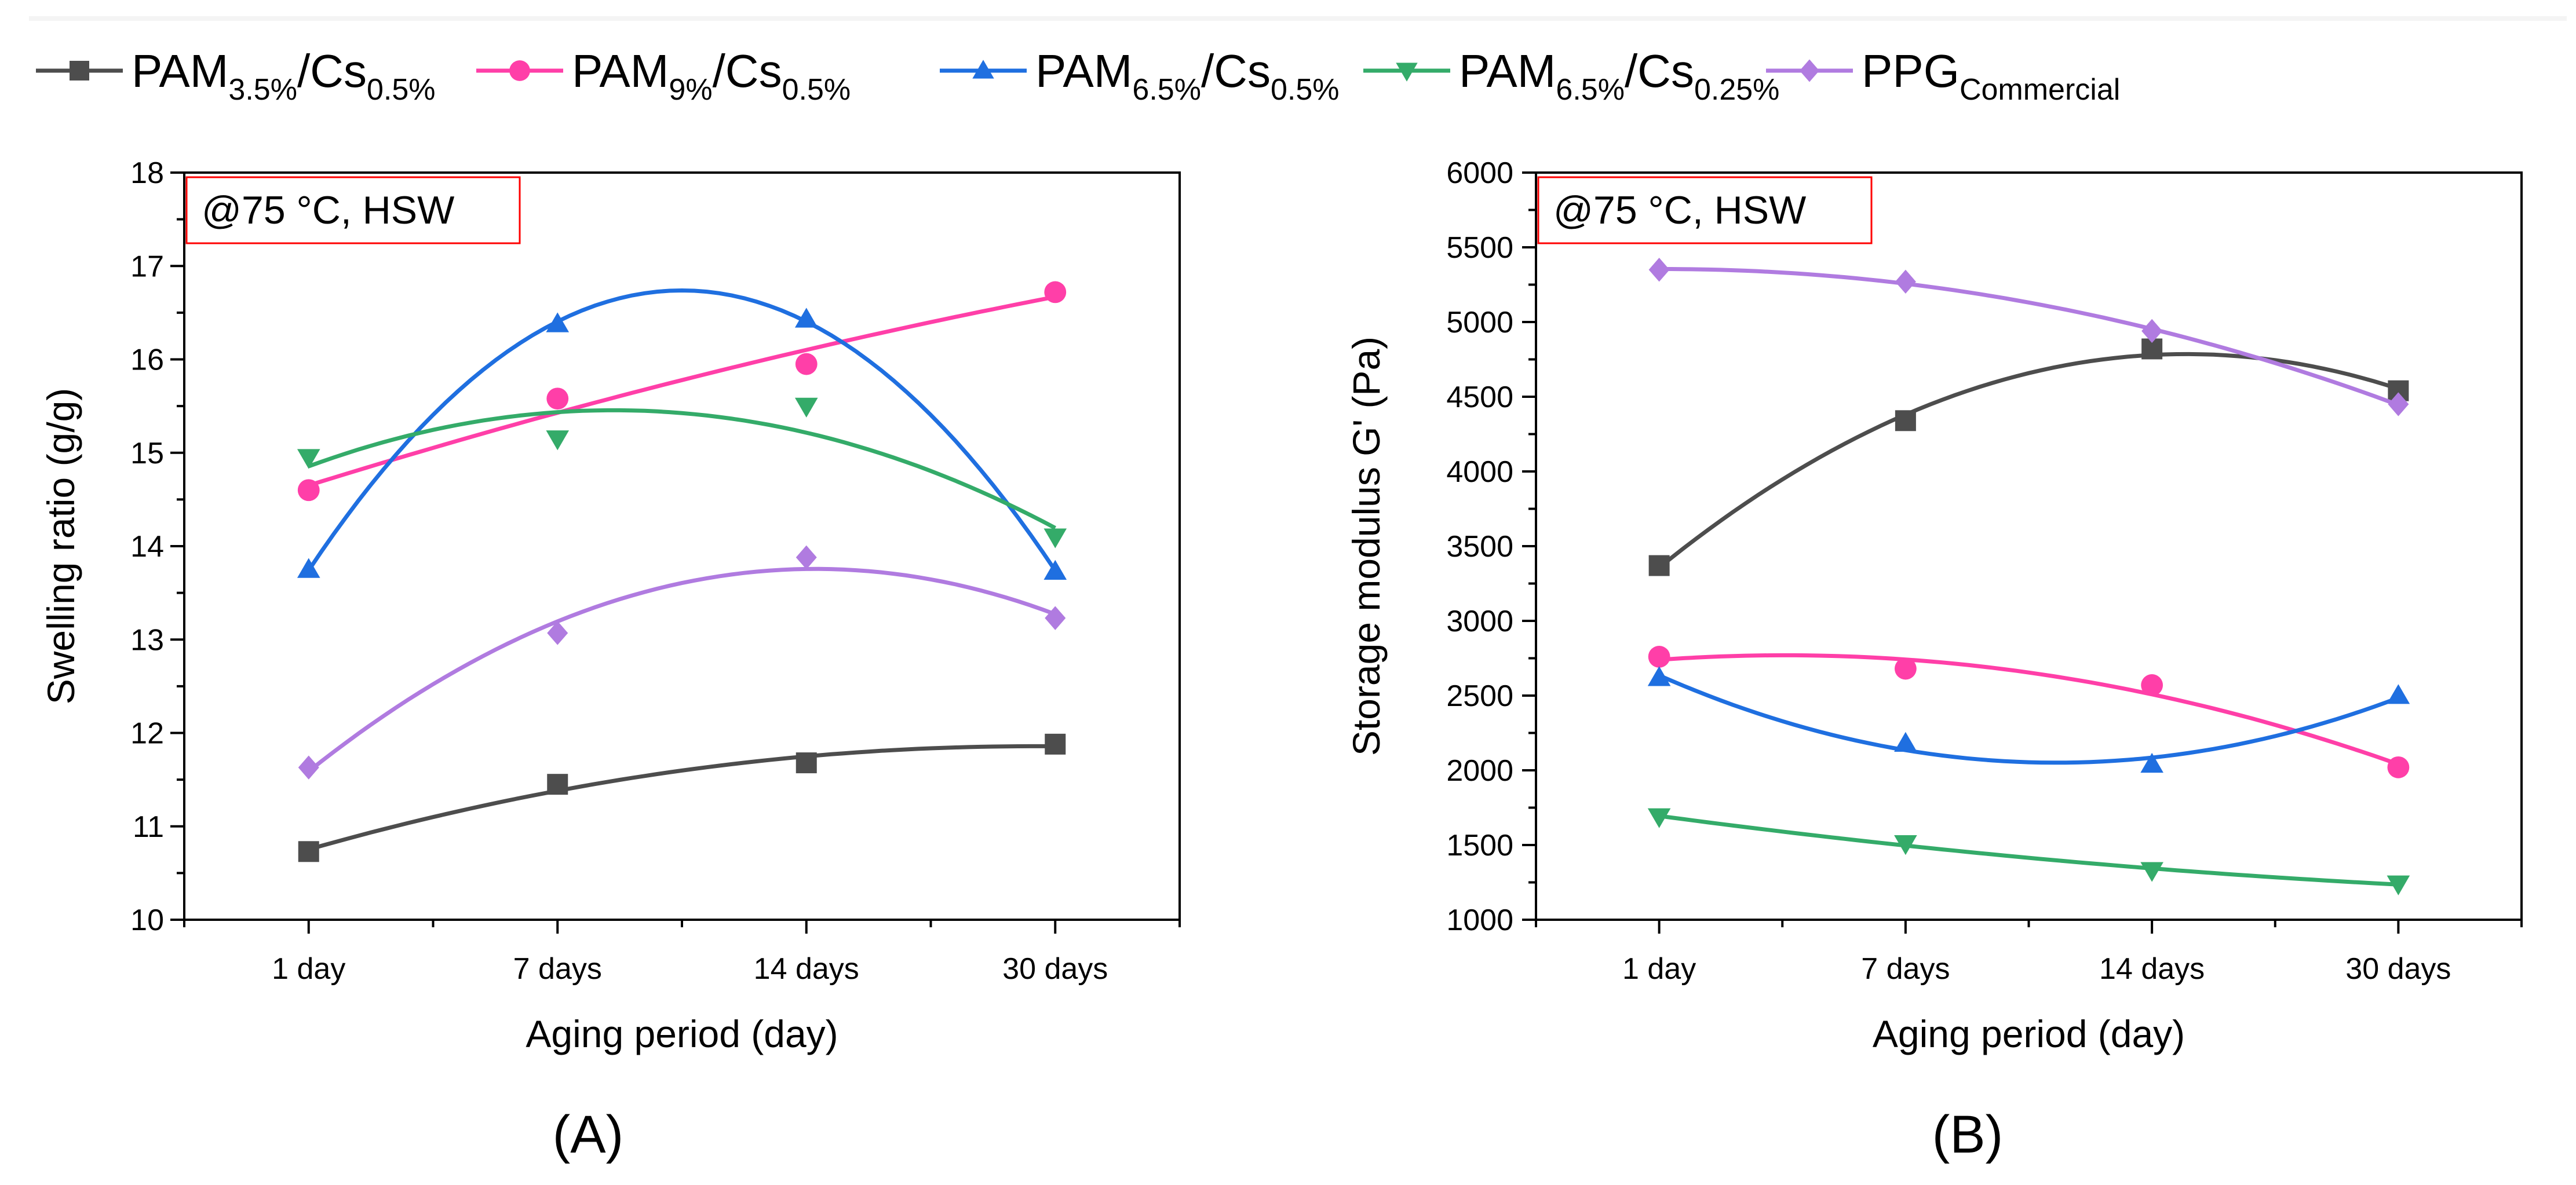 This screenshot has height=1185, width=2576. I want to click on y-axis-title: Swelling ratio (g/g), so click(60, 547).